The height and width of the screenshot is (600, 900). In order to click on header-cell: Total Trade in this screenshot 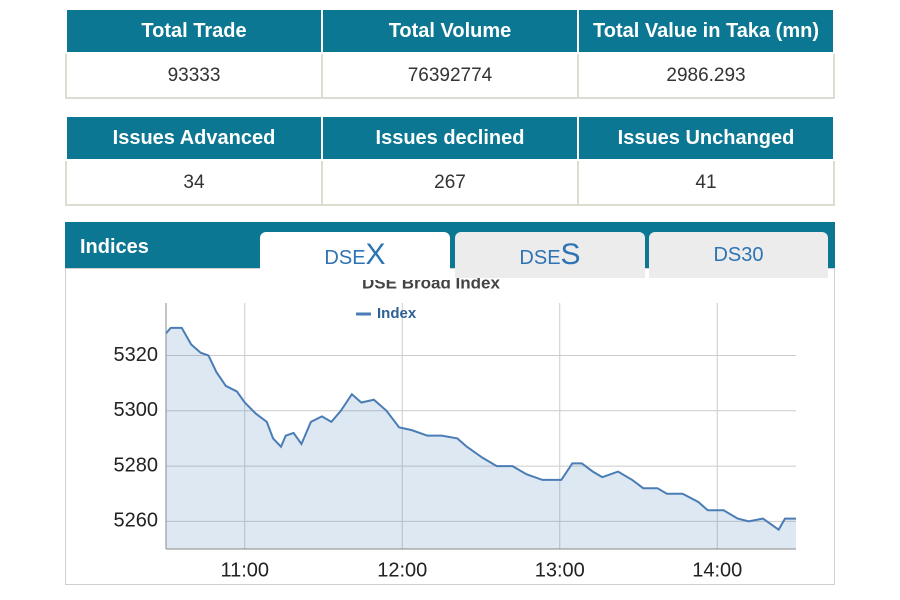, I will do `click(194, 31)`.